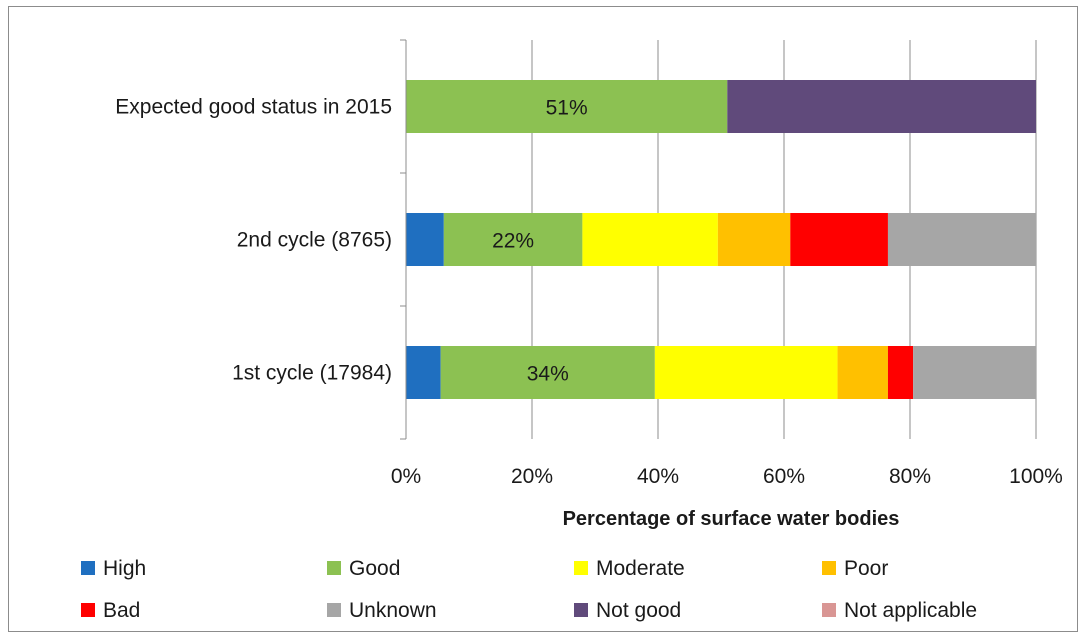 The image size is (1088, 639). Describe the element at coordinates (581, 568) in the screenshot. I see `legend-swatch-moderate` at that location.